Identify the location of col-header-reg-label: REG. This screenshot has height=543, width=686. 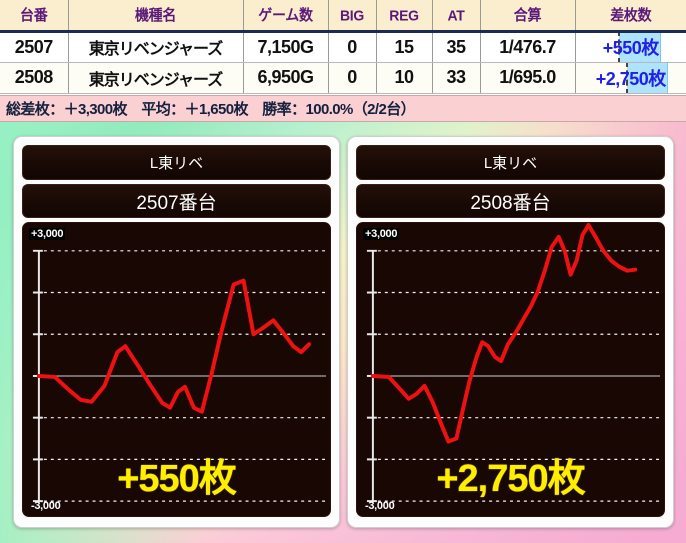
(404, 15).